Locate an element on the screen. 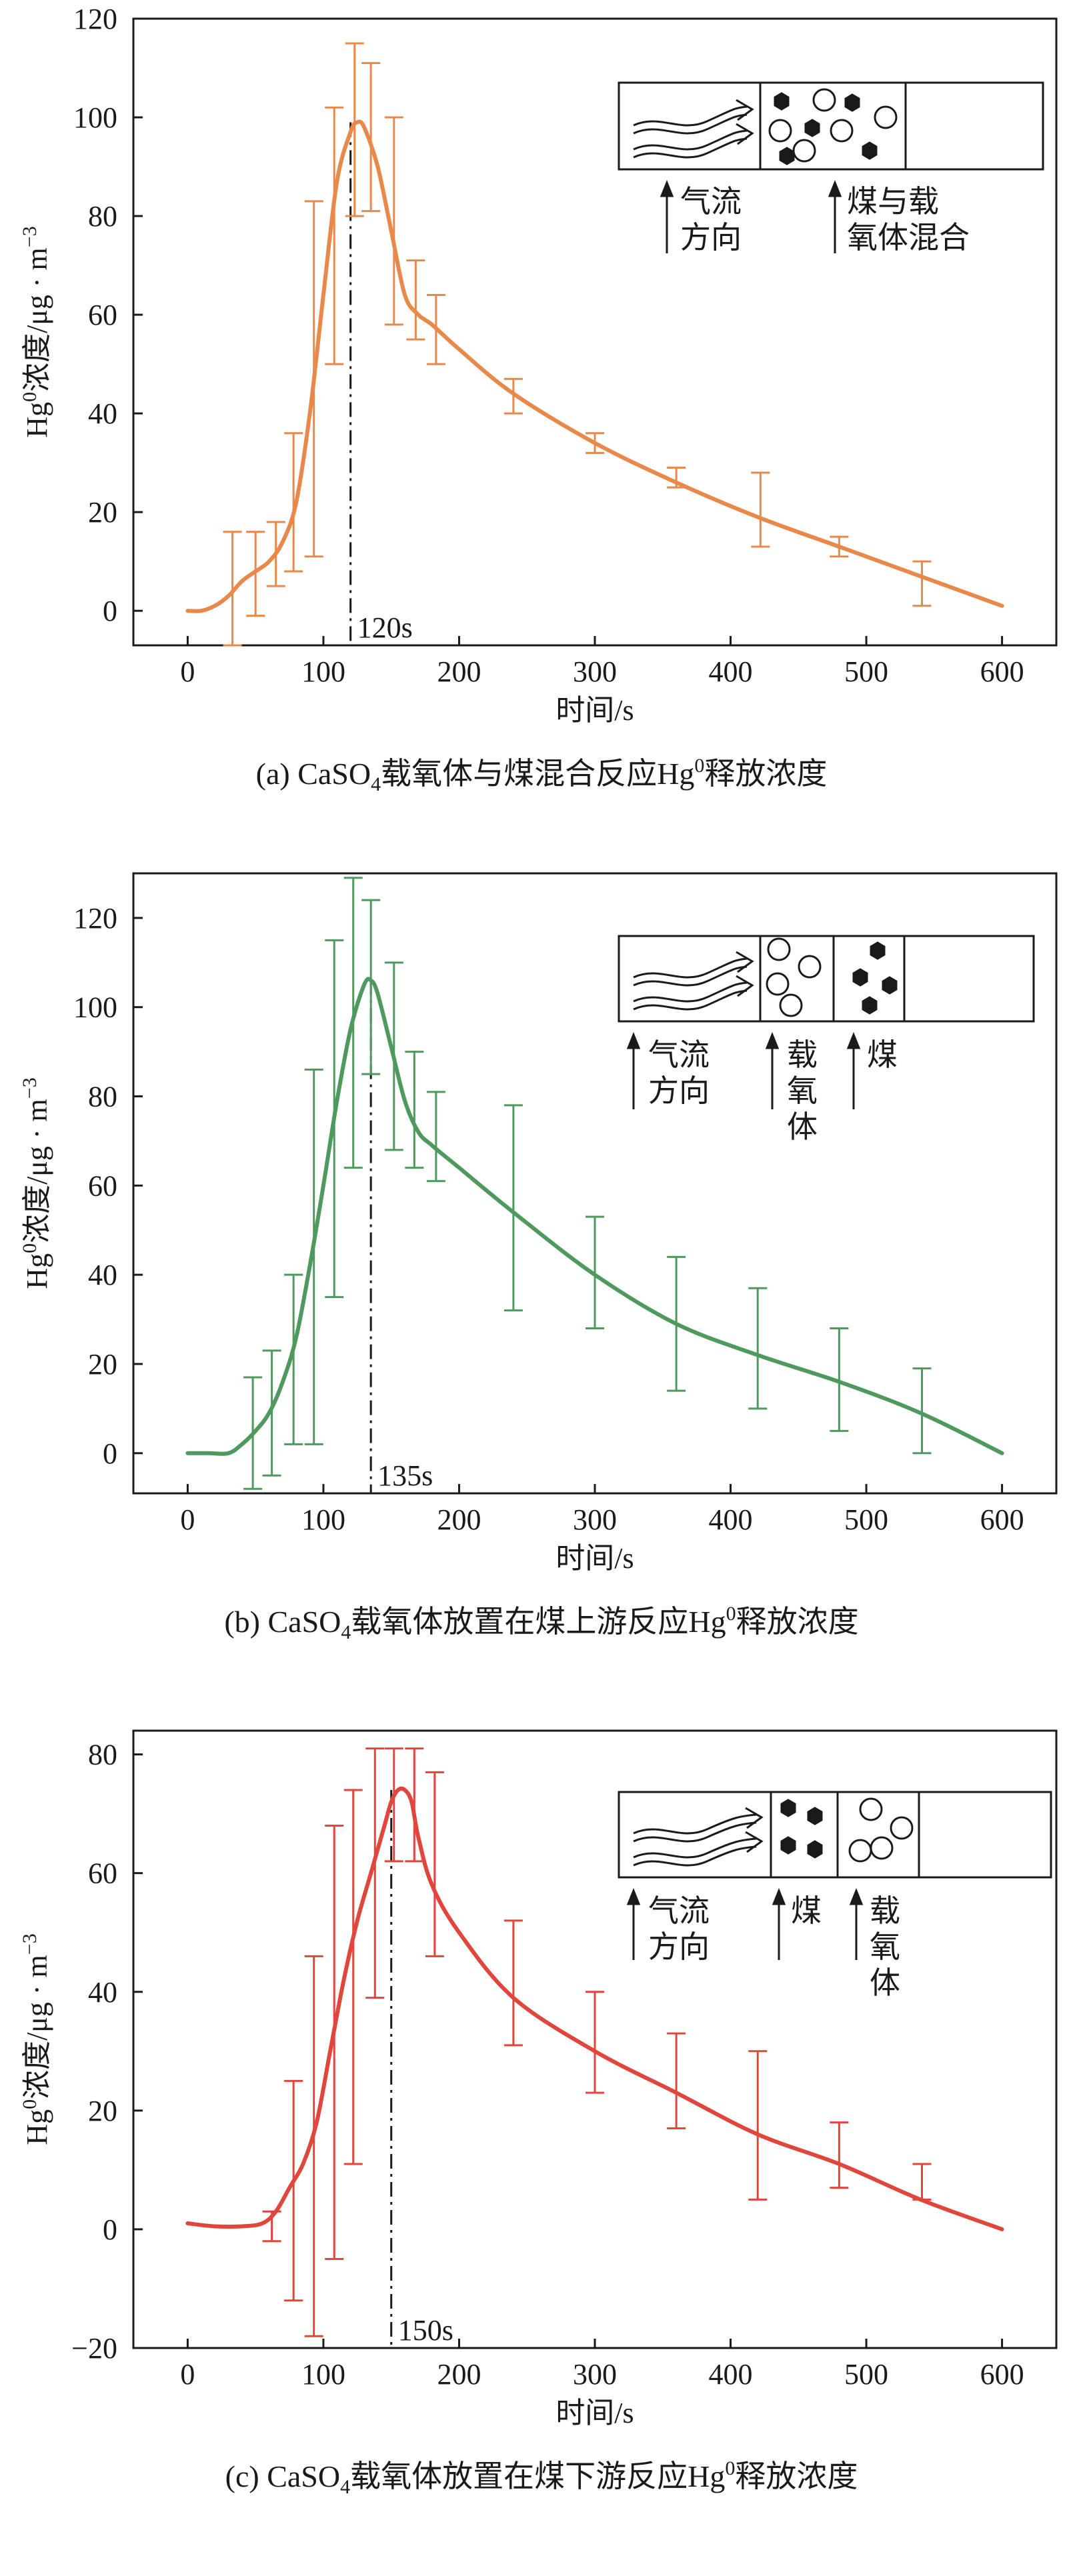  peak-label: 120s is located at coordinates (385, 627).